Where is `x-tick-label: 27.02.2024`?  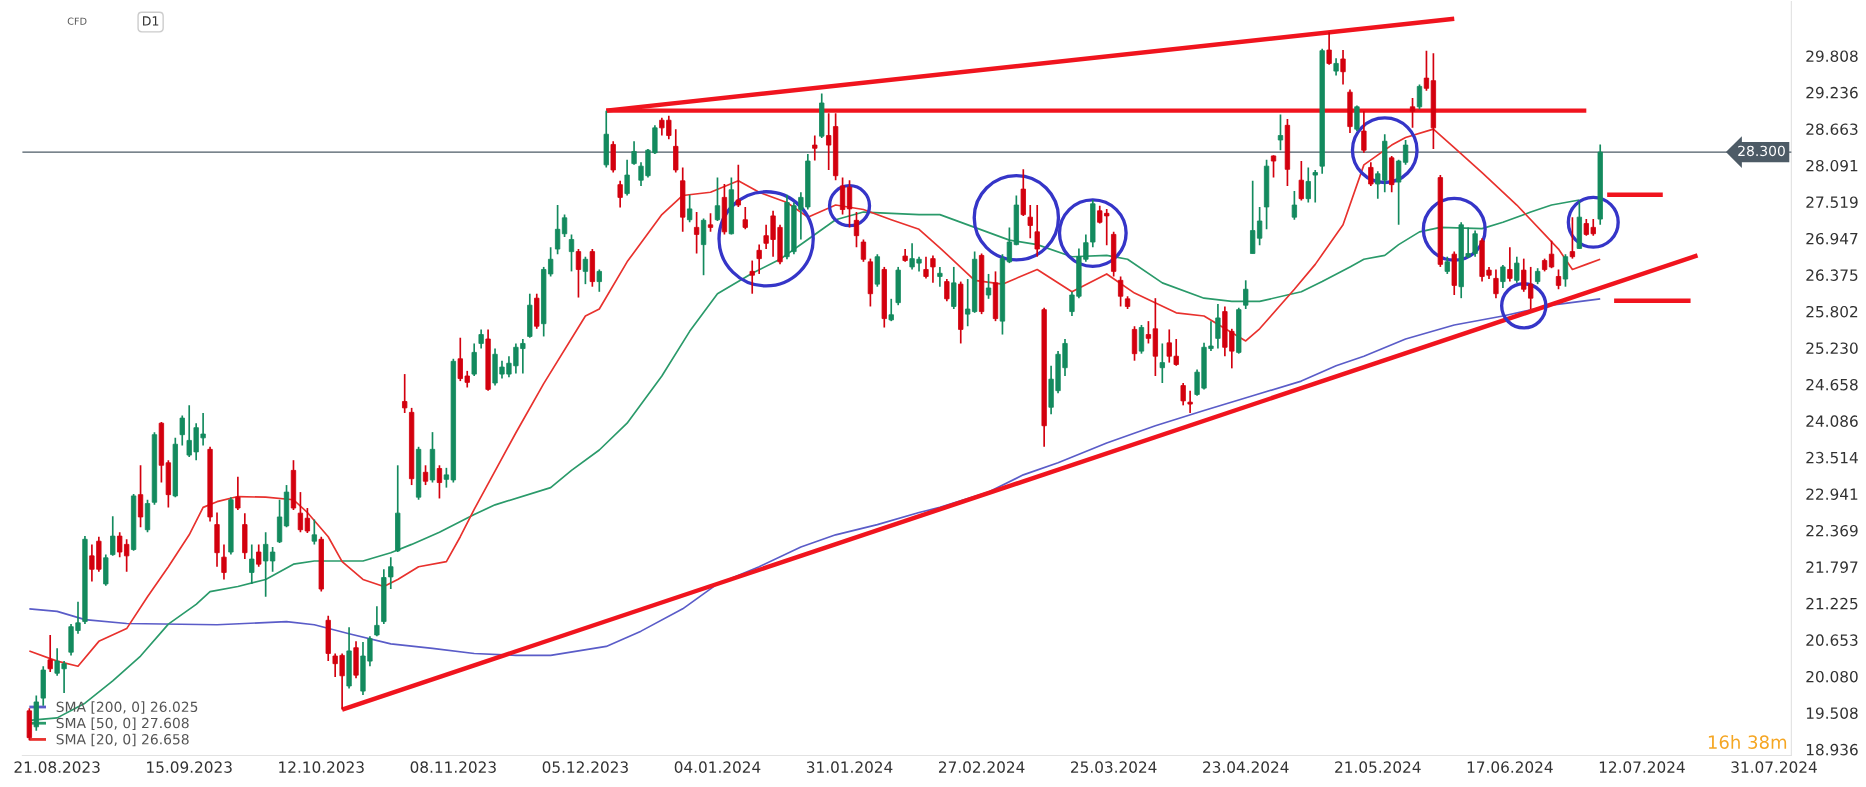 x-tick-label: 27.02.2024 is located at coordinates (981, 767).